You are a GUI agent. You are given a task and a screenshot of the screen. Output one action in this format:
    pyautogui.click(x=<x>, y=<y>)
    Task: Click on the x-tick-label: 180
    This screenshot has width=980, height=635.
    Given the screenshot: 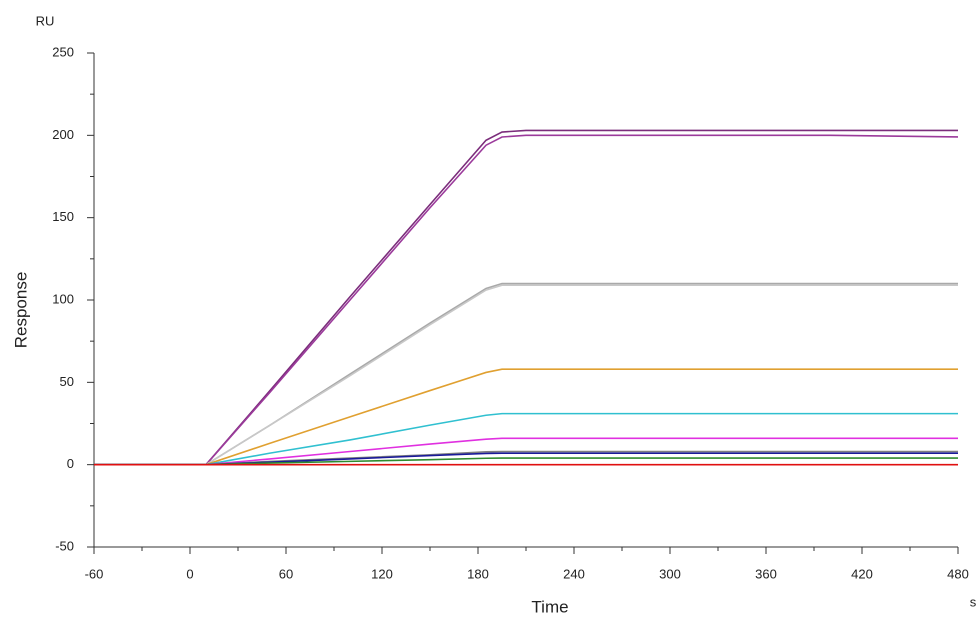 What is the action you would take?
    pyautogui.click(x=478, y=573)
    